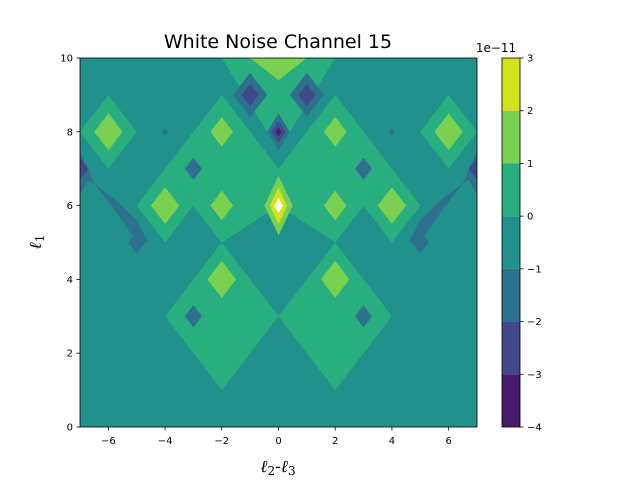  What do you see at coordinates (70, 244) in the screenshot?
I see `y-axis: 0 2 4 6 8 10` at bounding box center [70, 244].